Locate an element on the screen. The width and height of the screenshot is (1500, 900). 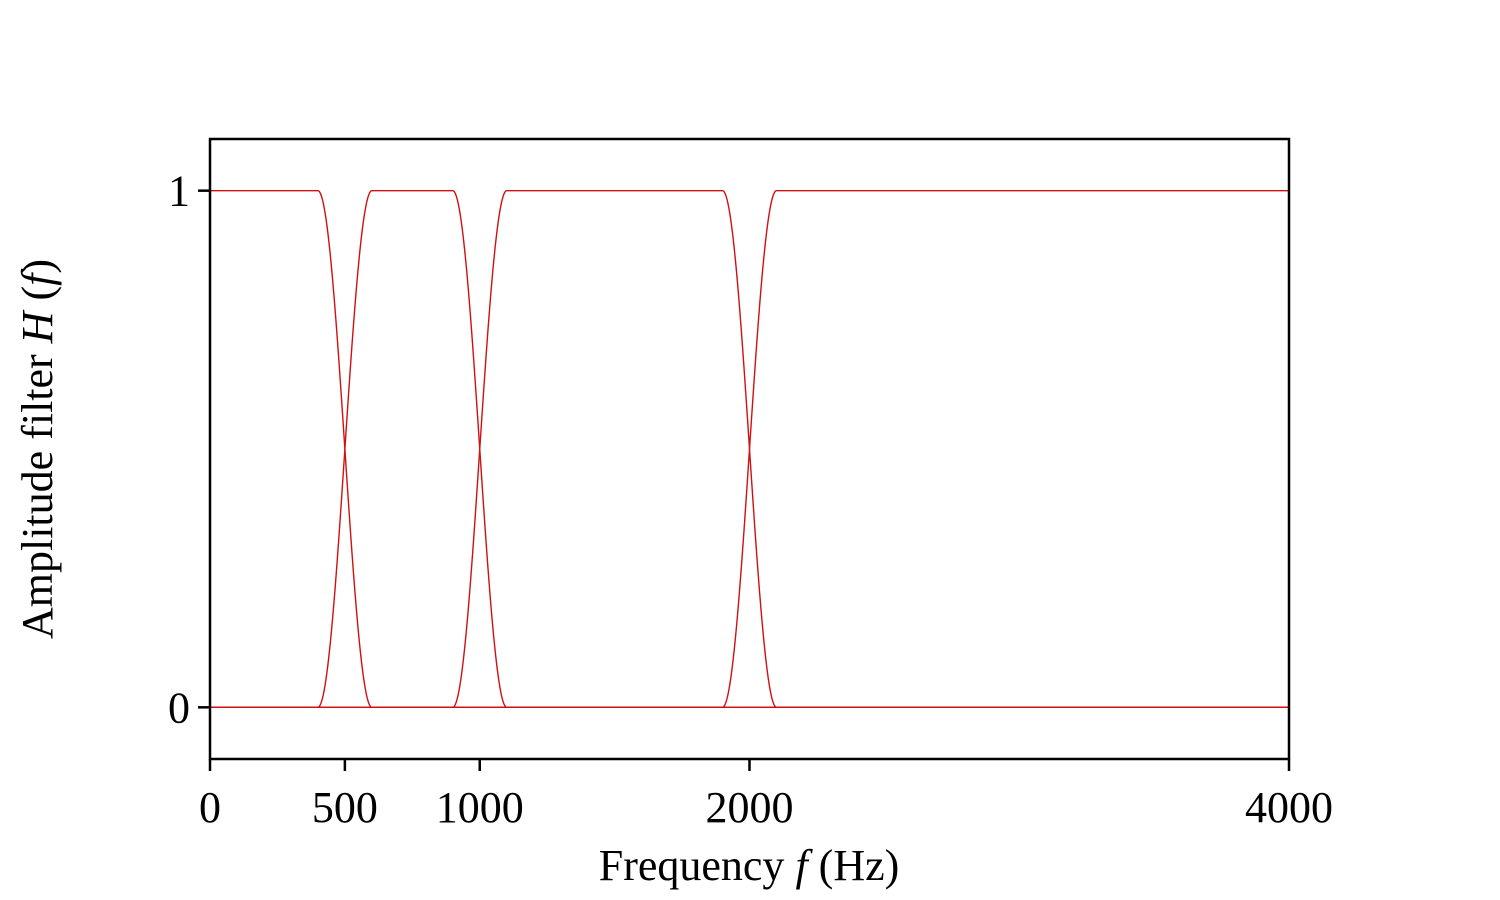
x-tick-label: 0 is located at coordinates (210, 807).